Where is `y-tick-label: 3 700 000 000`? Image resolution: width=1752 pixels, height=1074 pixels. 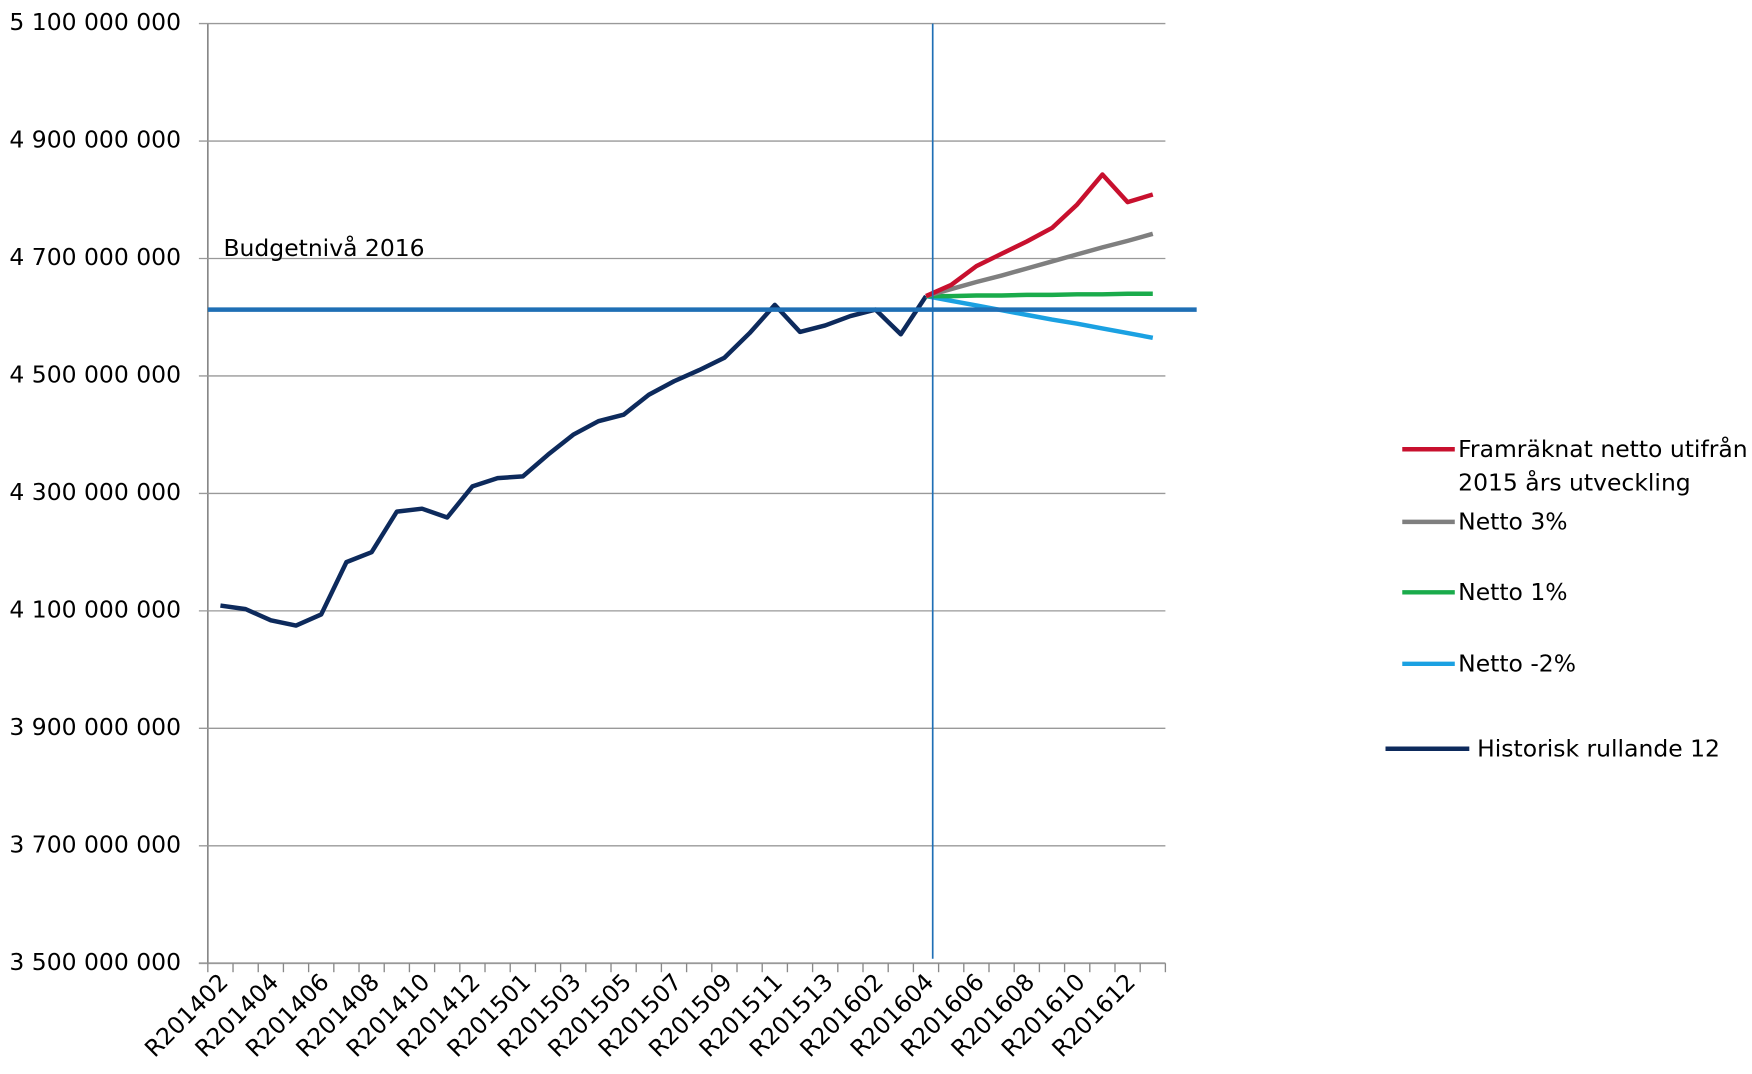
y-tick-label: 3 700 000 000 is located at coordinates (95, 844).